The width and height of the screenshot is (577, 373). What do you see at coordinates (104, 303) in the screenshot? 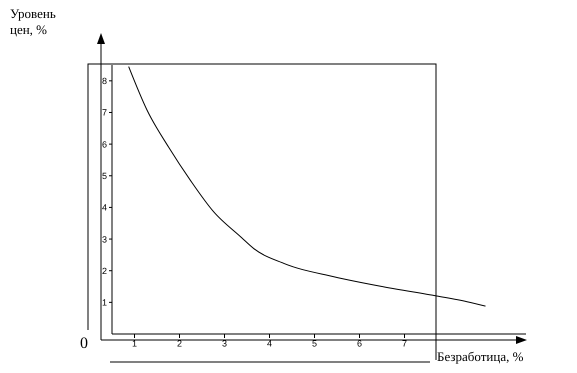
I see `y-tick-label: 1` at bounding box center [104, 303].